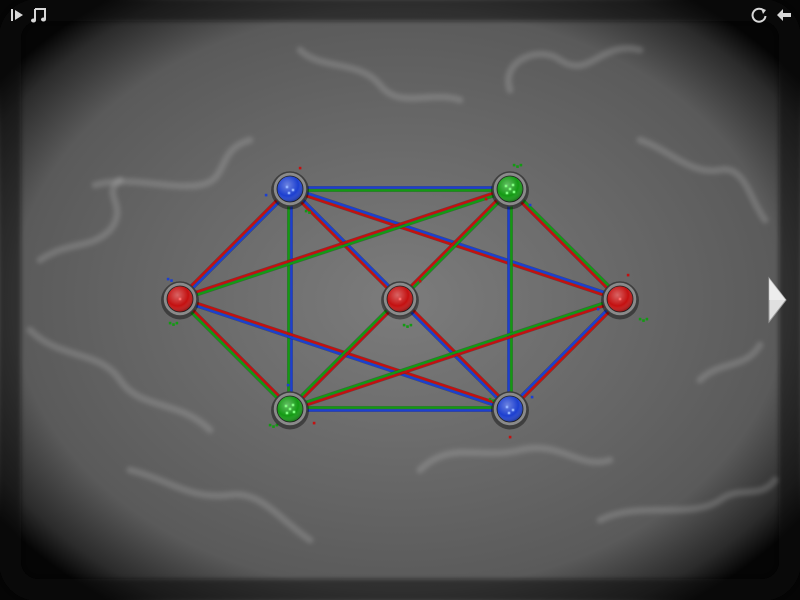 The width and height of the screenshot is (800, 600). What do you see at coordinates (290, 299) in the screenshot?
I see `edge-blue-top-left-to-green-bottom-left` at bounding box center [290, 299].